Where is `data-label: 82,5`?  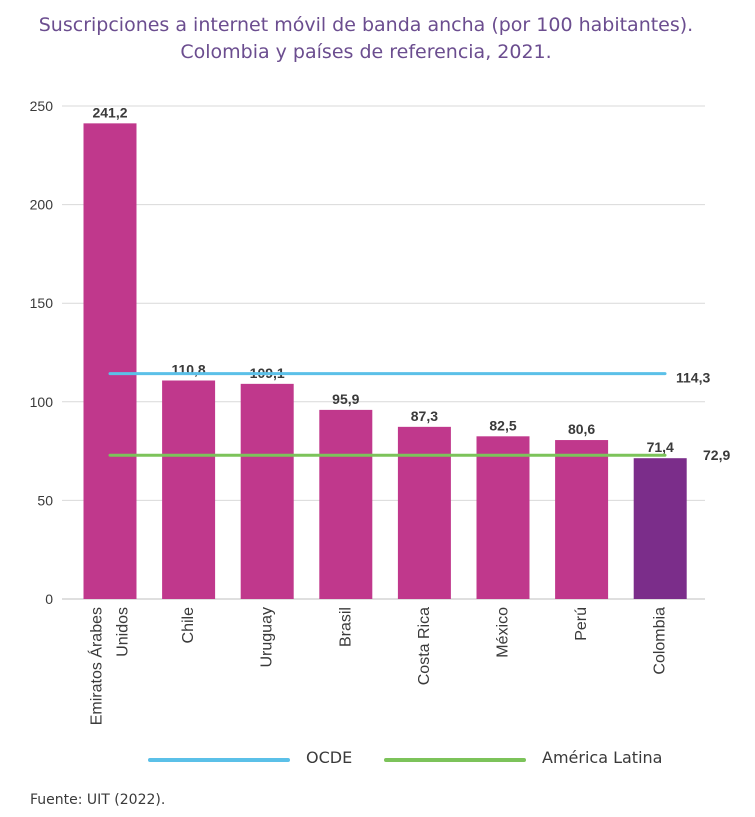
data-label: 82,5 is located at coordinates (502, 425).